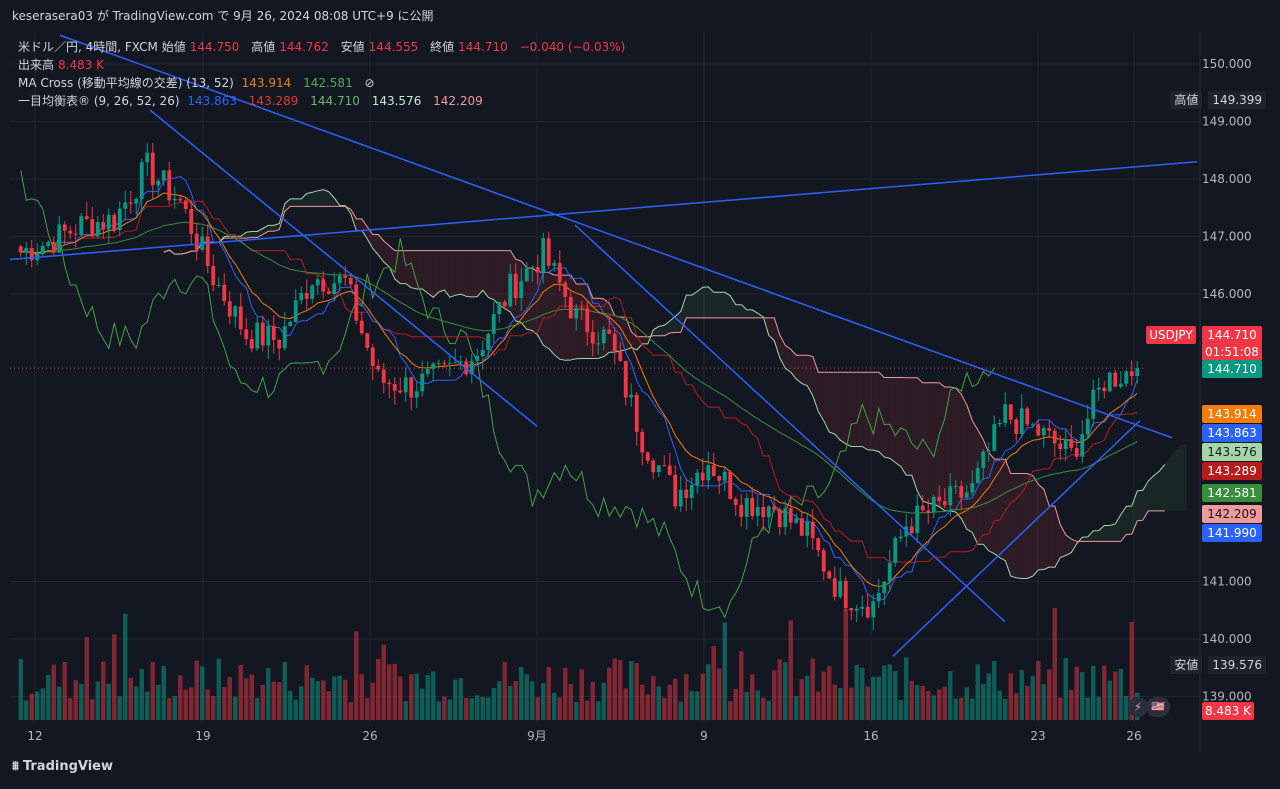  I want to click on brand: ⩩ TradingView, so click(62, 766).